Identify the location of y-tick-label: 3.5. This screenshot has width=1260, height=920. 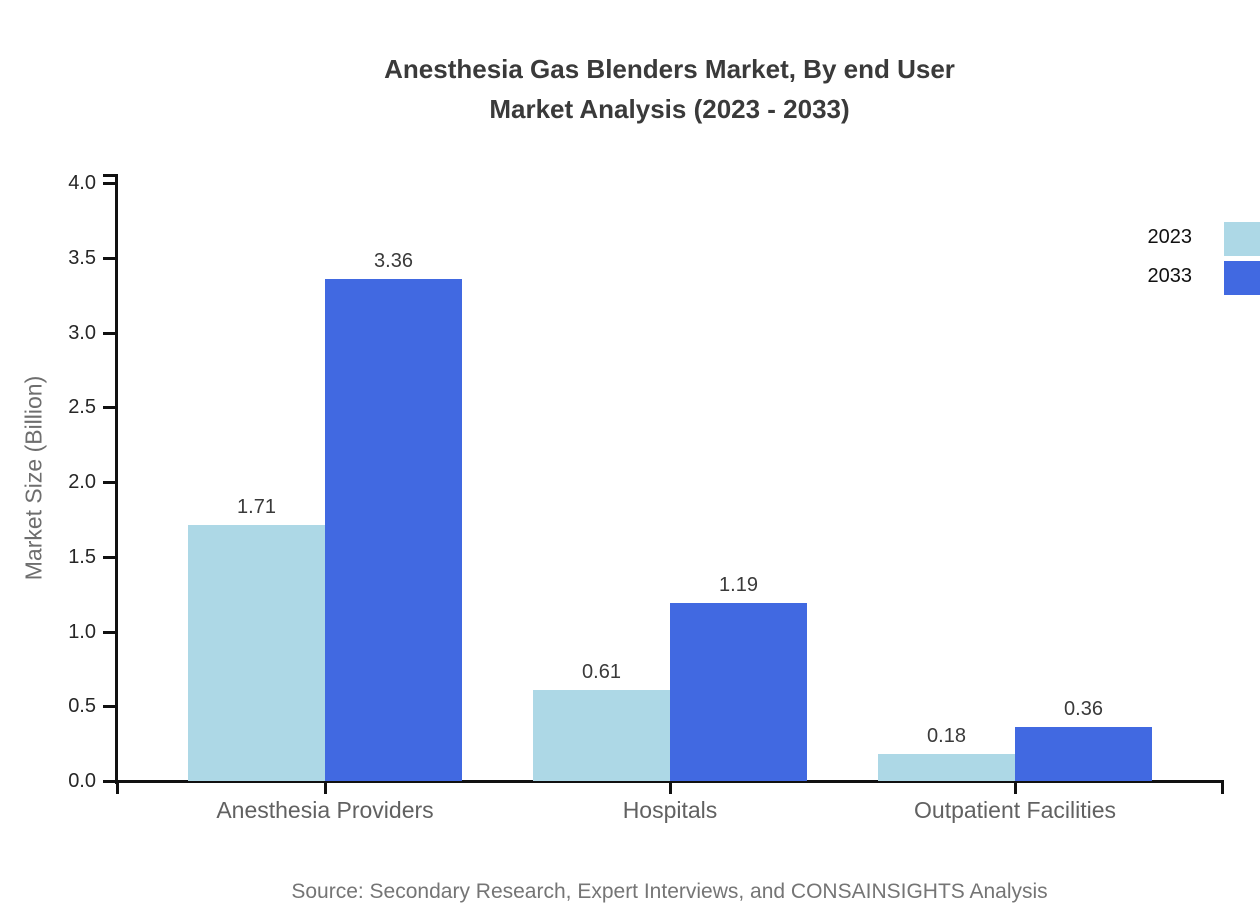
(82, 257).